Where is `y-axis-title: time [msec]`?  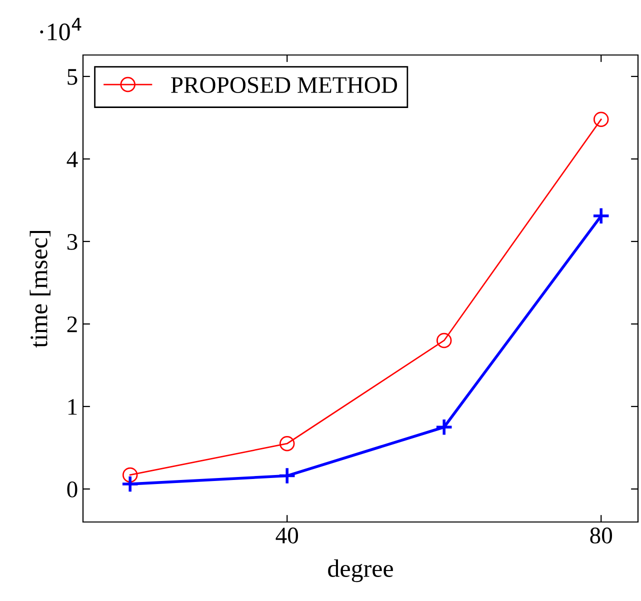 y-axis-title: time [msec] is located at coordinates (40, 289).